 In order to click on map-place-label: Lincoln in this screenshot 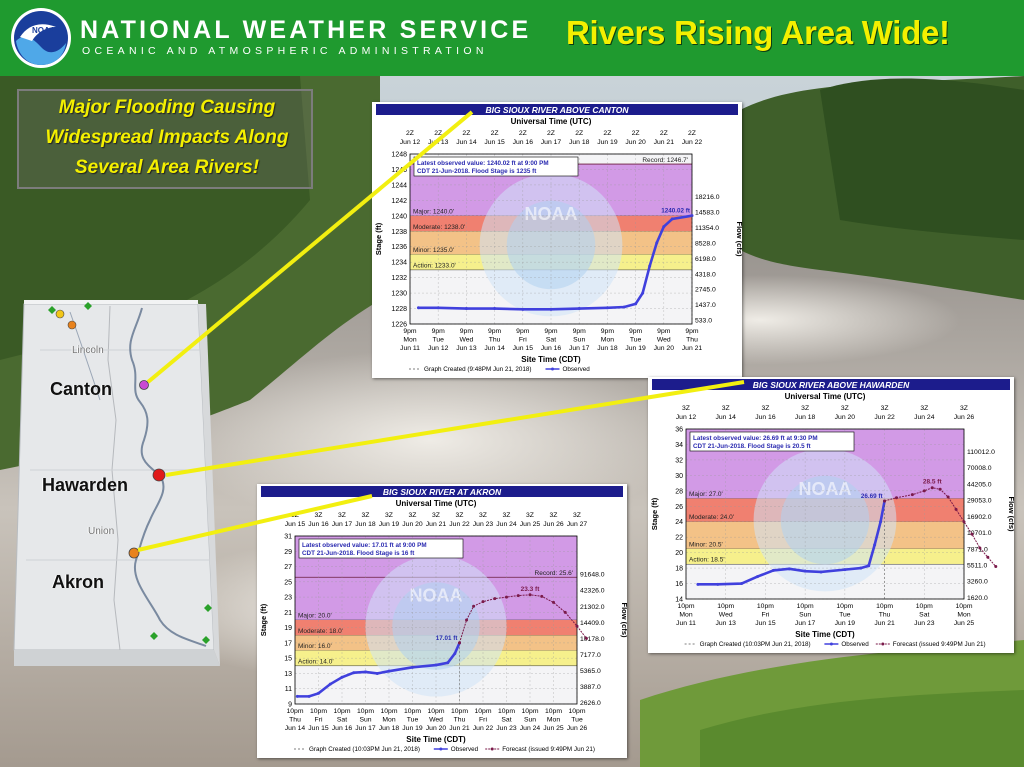, I will do `click(88, 350)`.